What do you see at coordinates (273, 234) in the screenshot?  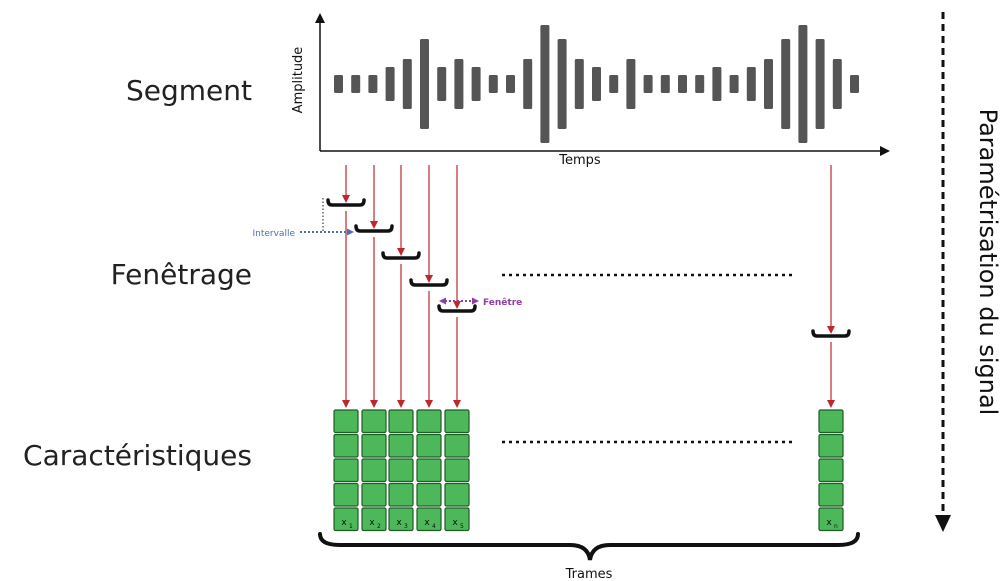 I see `intervalle-label: Intervalle` at bounding box center [273, 234].